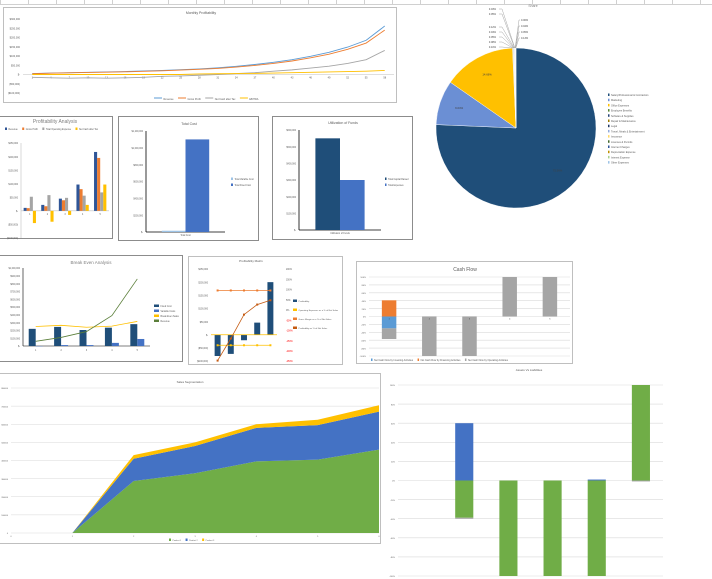 The width and height of the screenshot is (712, 579). Describe the element at coordinates (343, 123) in the screenshot. I see `chart-title: Utilization of Funds` at that location.